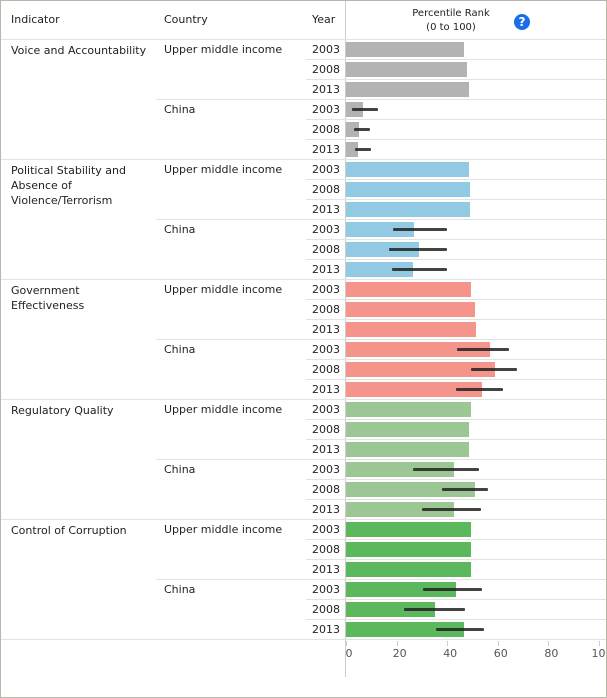 The height and width of the screenshot is (698, 607). I want to click on indicator-label: Government Effectiveness, so click(48, 298).